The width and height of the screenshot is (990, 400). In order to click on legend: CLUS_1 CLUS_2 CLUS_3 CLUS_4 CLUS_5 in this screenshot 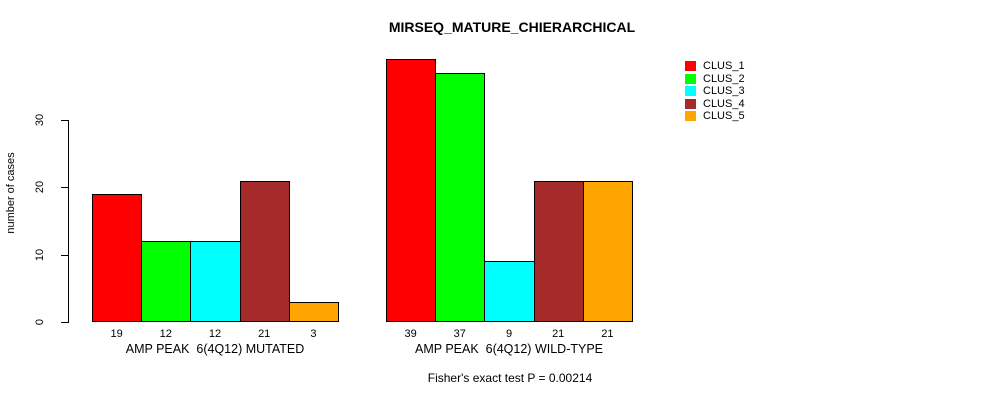, I will do `click(715, 91)`.